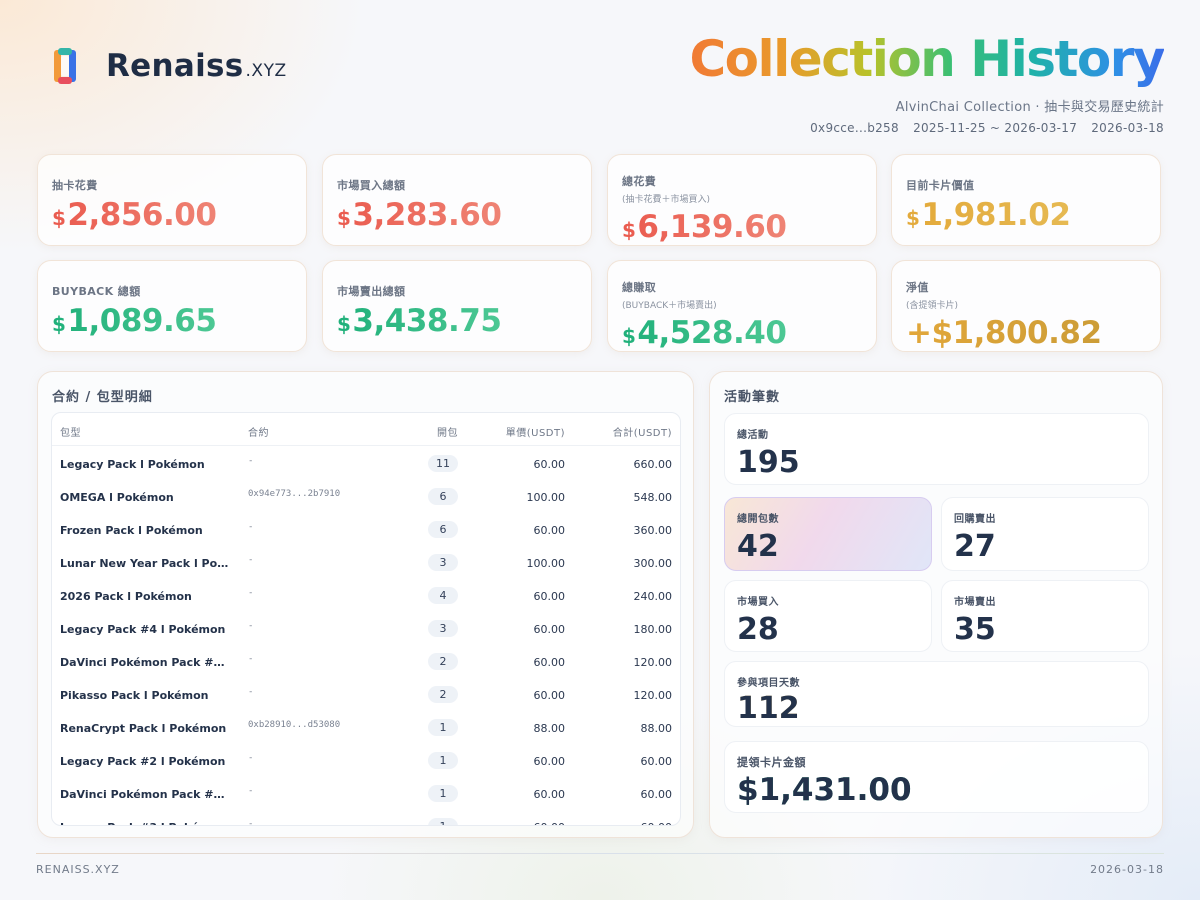  What do you see at coordinates (142, 321) in the screenshot?
I see `stat-amount: 1,089.65` at bounding box center [142, 321].